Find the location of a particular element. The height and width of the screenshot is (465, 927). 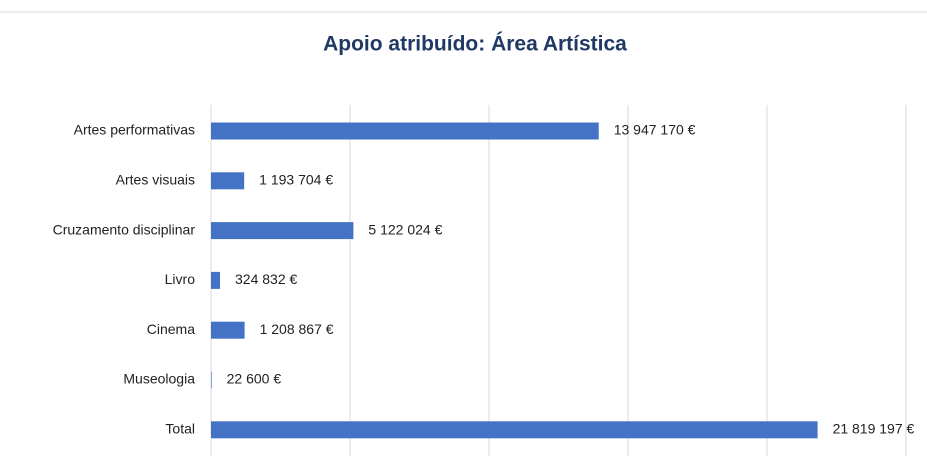

category-label: Total is located at coordinates (180, 429).